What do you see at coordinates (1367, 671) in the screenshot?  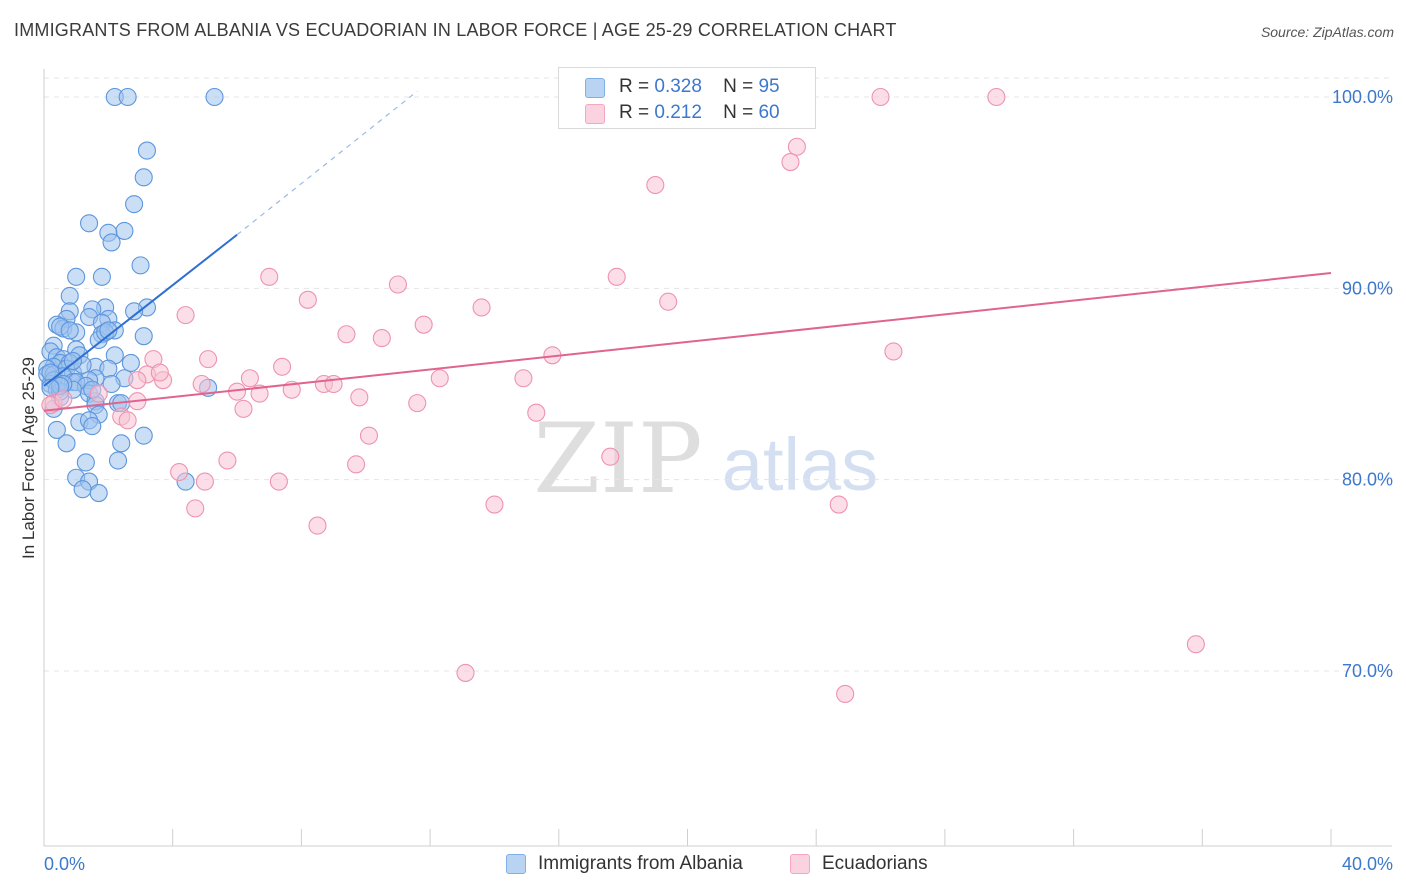 I see `y-tick-label: 70.0%` at bounding box center [1367, 671].